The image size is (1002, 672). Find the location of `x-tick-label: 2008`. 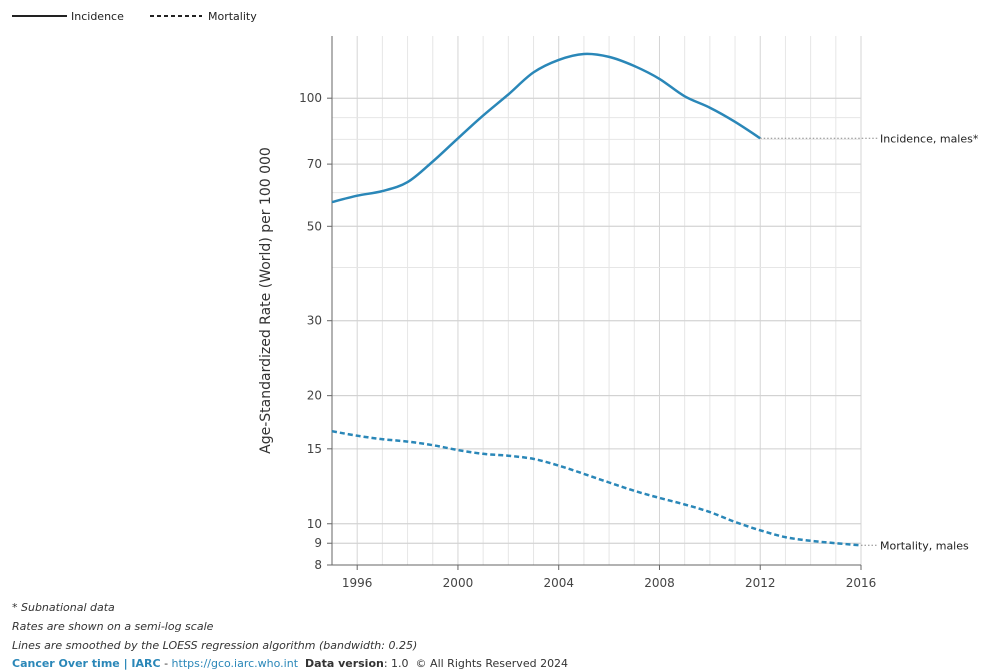

x-tick-label: 2008 is located at coordinates (659, 583).